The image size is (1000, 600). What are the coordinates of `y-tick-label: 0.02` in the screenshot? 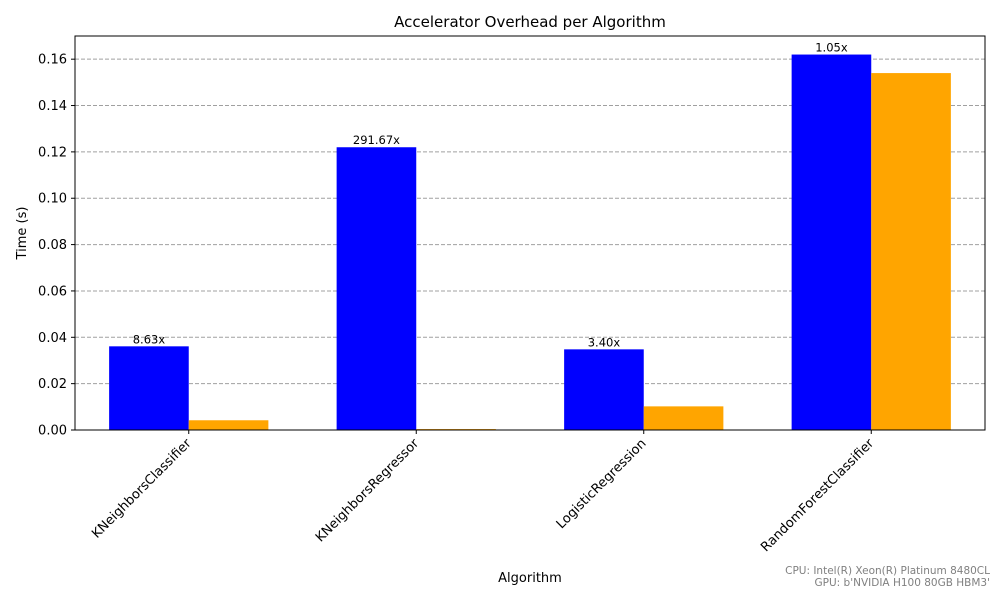 It's located at (52, 384).